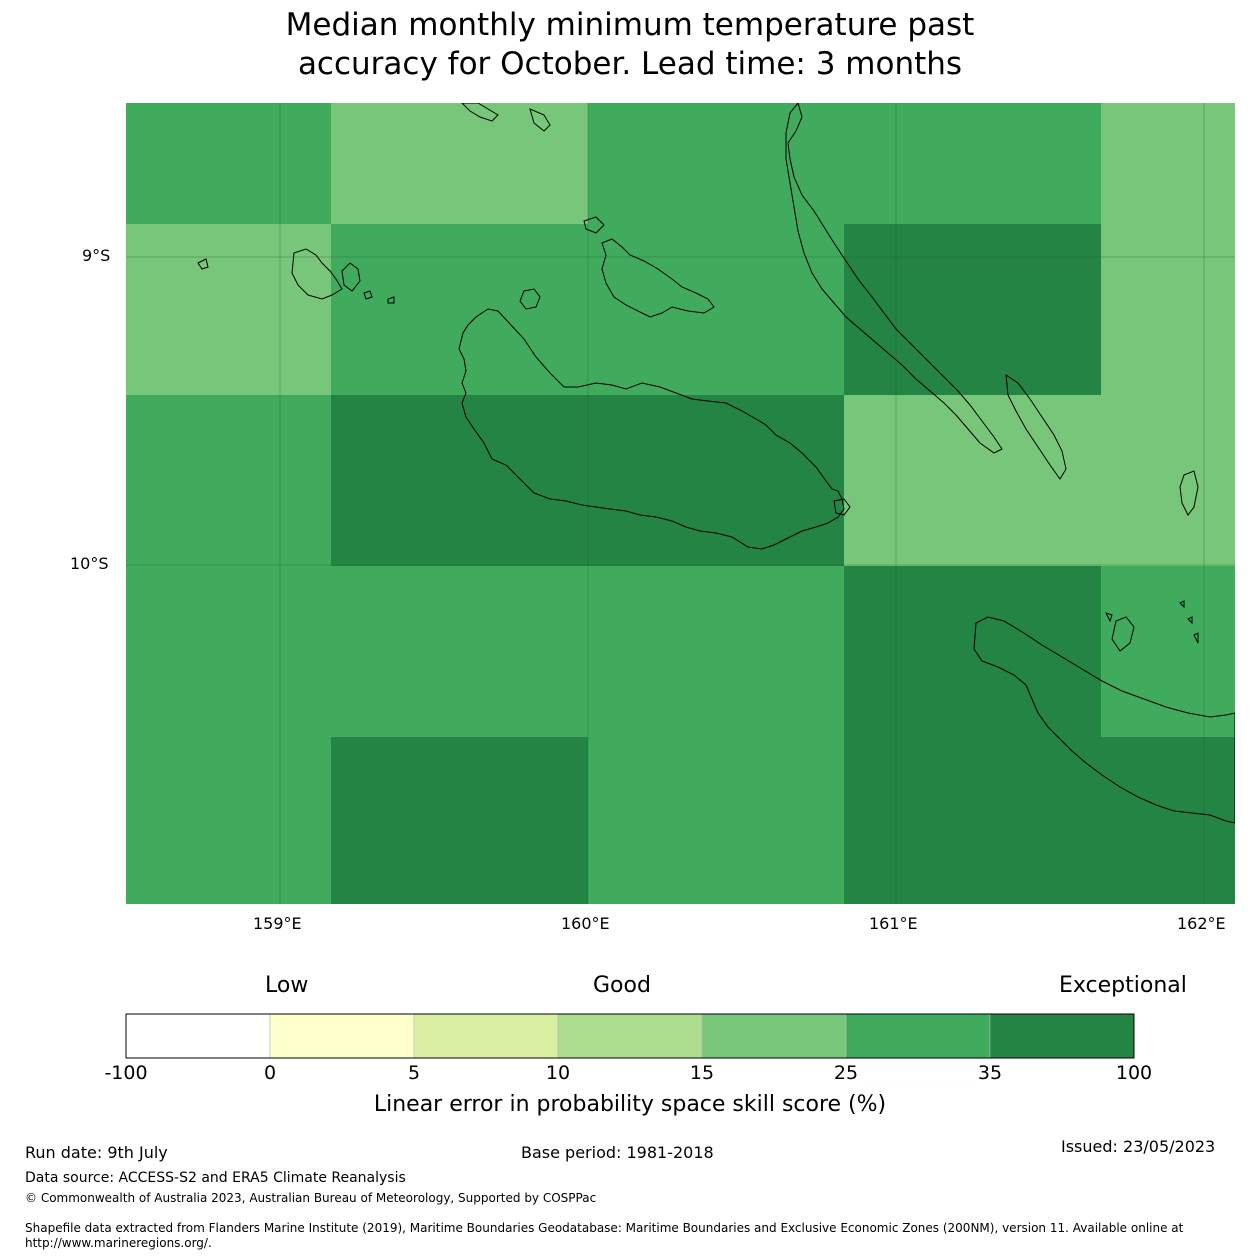  I want to click on lon-label-159e: 159°E, so click(277, 923).